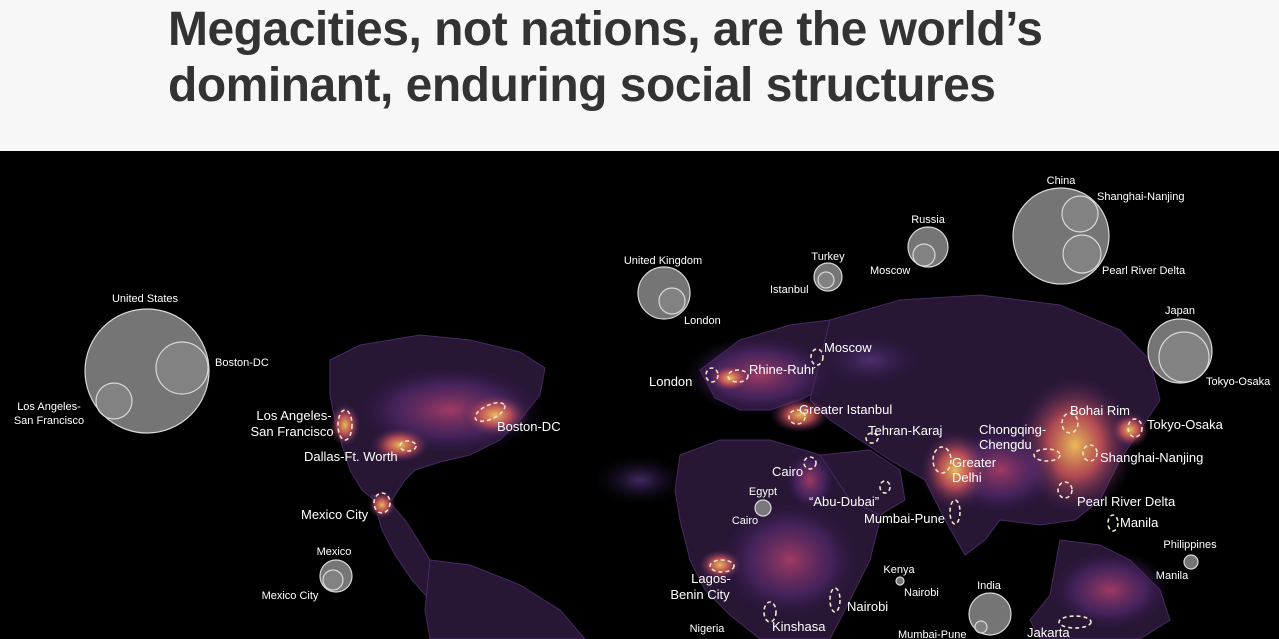  I want to click on label-jakarta: Jakarta, so click(1048, 632).